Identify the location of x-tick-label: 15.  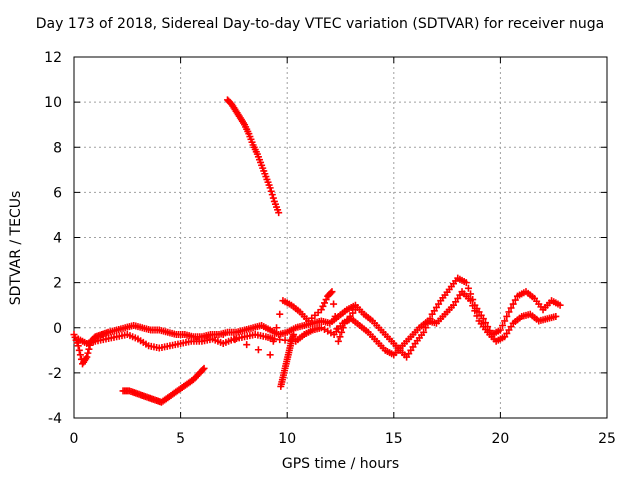
(394, 439).